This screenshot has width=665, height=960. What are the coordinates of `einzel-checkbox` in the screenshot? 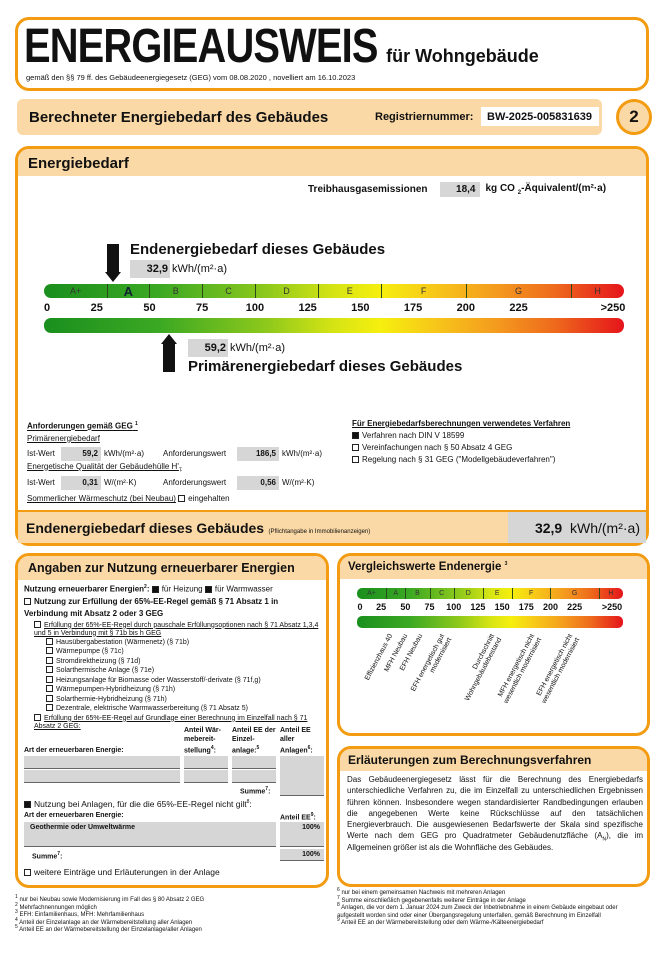 It's located at (37, 717).